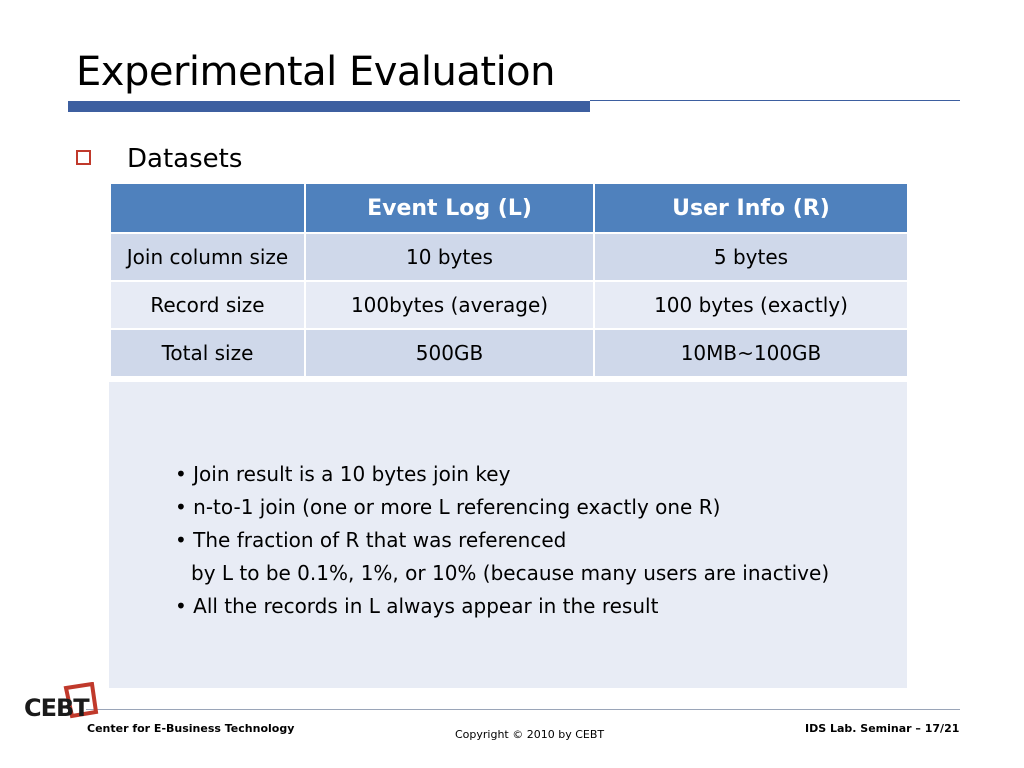  What do you see at coordinates (449, 305) in the screenshot?
I see `table-cell: 100bytes (average)` at bounding box center [449, 305].